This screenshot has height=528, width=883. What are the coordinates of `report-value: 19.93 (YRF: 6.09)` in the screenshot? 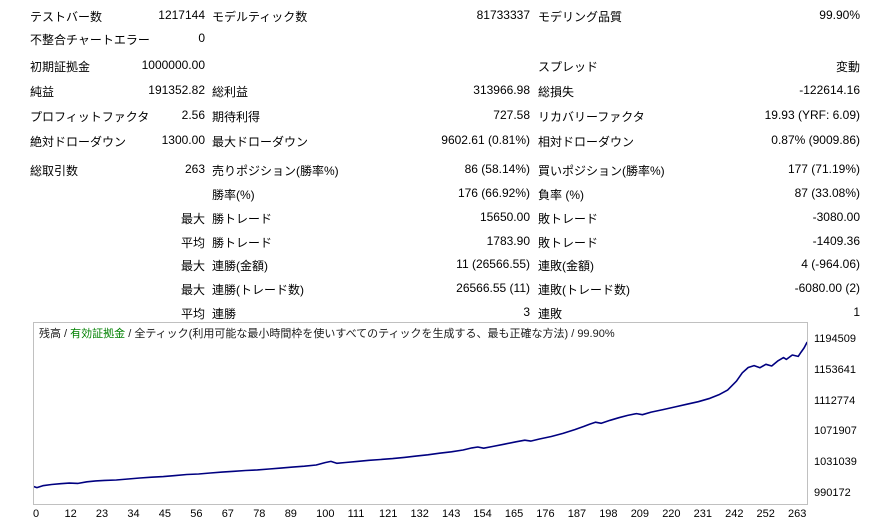 It's located at (812, 115).